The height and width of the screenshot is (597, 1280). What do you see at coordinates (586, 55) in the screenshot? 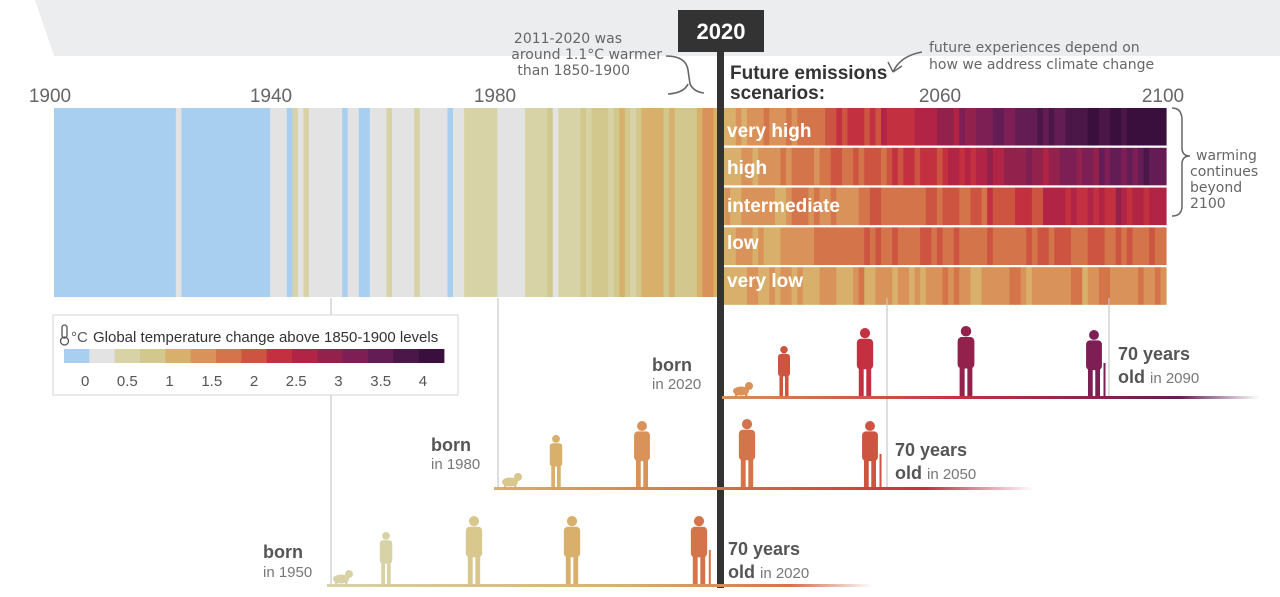
I see `recent-warming-note-line-2: around 1.1°C warmer` at bounding box center [586, 55].